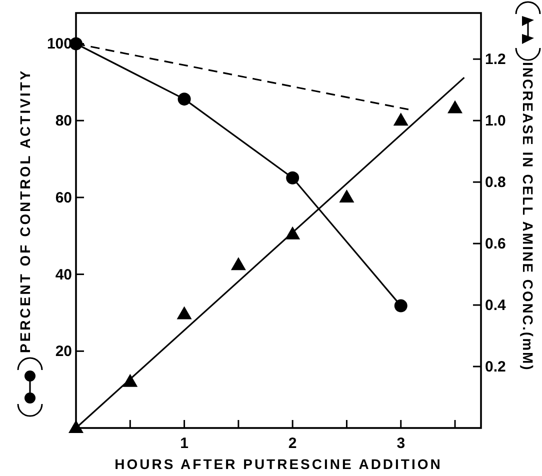 The height and width of the screenshot is (476, 542). Describe the element at coordinates (495, 367) in the screenshot. I see `y2-tick-label: 0.2` at that location.